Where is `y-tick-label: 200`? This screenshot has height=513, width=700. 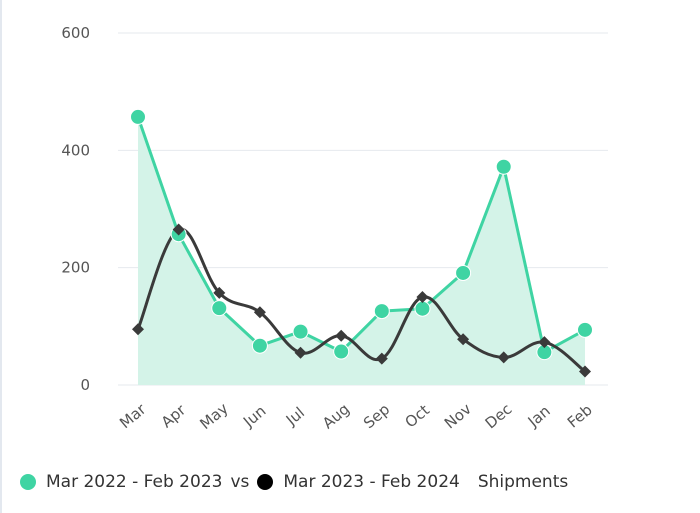
y-tick-label: 200 is located at coordinates (75, 268).